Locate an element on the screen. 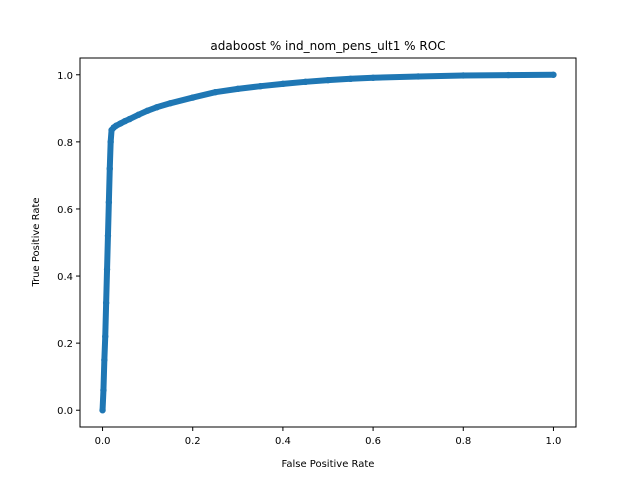 This screenshot has width=640, height=480. x-tick-label: 0.0 is located at coordinates (103, 441).